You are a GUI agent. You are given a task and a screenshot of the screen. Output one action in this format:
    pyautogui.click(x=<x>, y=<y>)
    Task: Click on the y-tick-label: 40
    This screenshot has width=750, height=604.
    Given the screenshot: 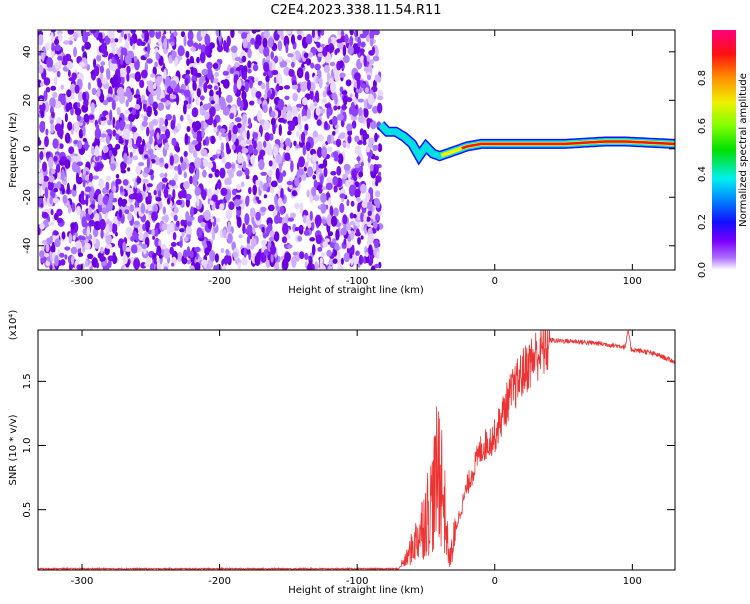 What is the action you would take?
    pyautogui.click(x=27, y=51)
    